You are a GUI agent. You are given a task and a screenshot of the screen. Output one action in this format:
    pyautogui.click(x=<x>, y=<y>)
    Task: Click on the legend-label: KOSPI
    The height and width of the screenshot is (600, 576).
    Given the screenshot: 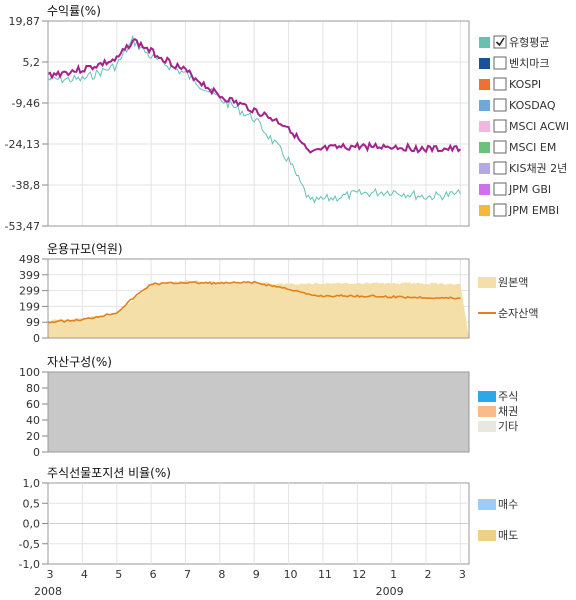 What is the action you would take?
    pyautogui.click(x=525, y=84)
    